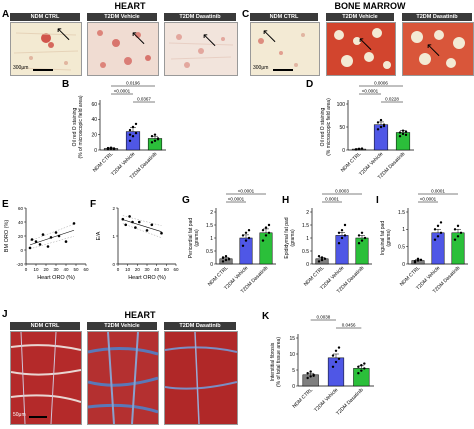 The height and width of the screenshot is (429, 474). Describe the element at coordinates (381, 83) in the screenshot. I see `p-value-label: 0.0006` at that location.